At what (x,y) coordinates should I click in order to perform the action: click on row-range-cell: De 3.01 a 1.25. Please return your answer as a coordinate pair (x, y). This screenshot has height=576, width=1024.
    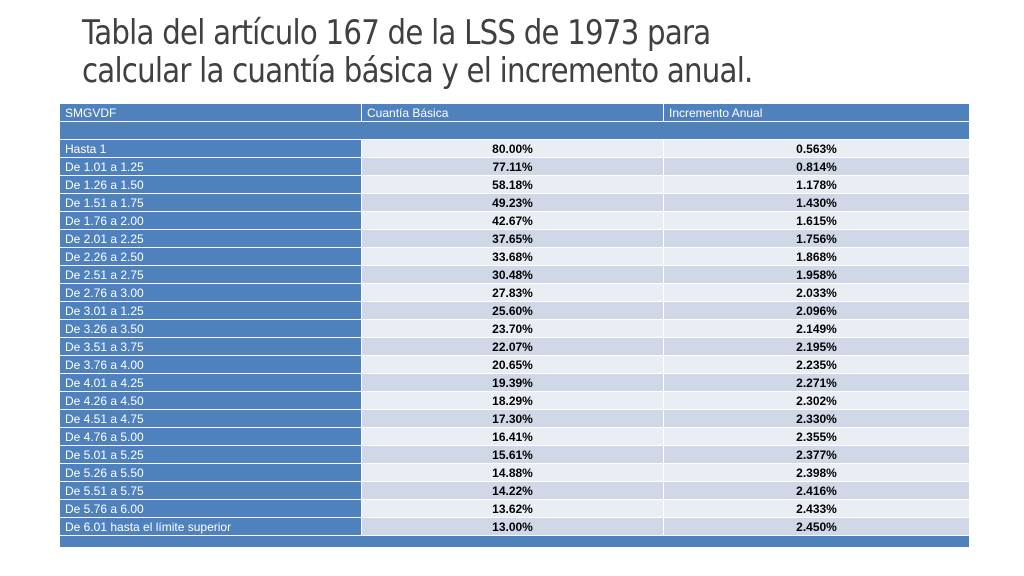
    Looking at the image, I should click on (210, 310).